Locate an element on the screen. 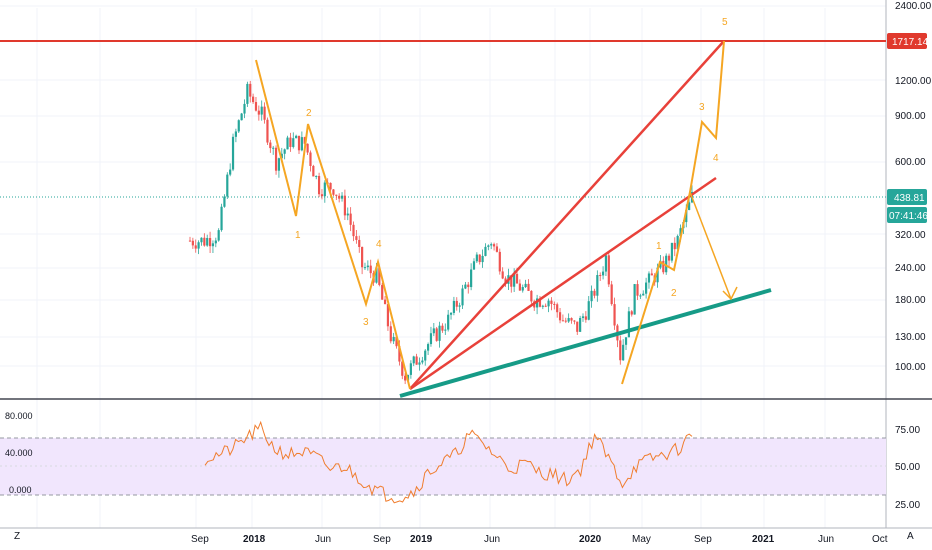 This screenshot has width=932, height=550. wave-label: 1 is located at coordinates (659, 246).